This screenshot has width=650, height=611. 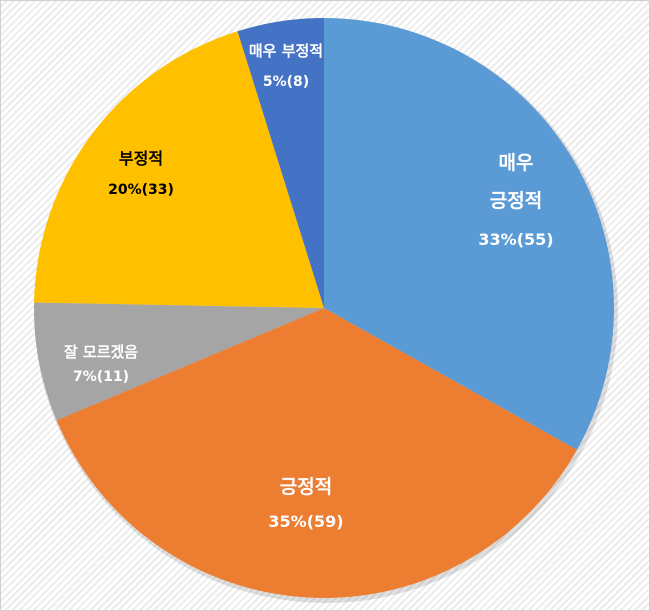 I want to click on slice-label: 매우, so click(x=516, y=163).